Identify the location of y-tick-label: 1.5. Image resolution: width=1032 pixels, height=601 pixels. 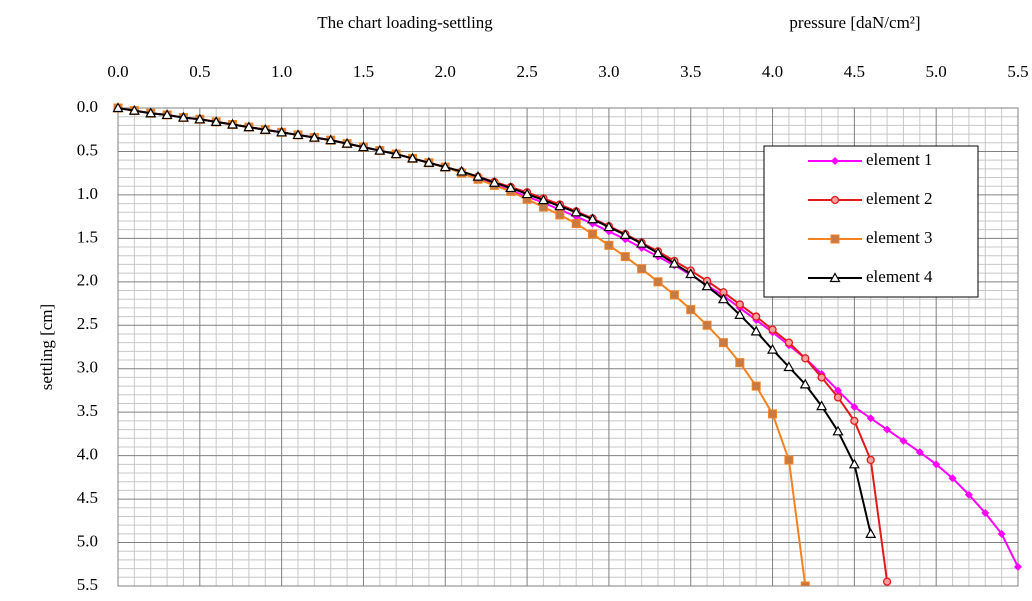
(87, 236).